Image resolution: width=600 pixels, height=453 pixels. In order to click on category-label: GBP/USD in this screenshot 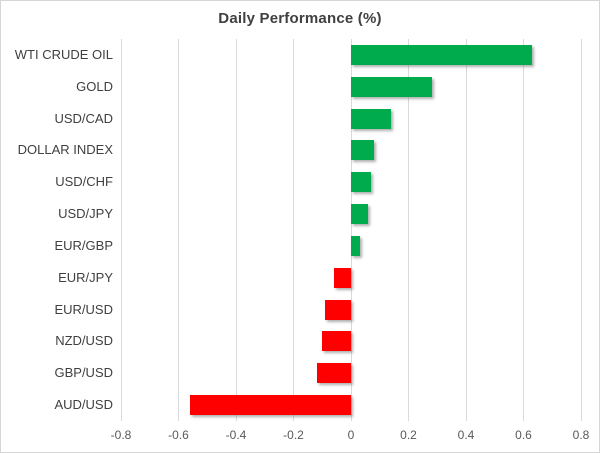, I will do `click(83, 373)`.